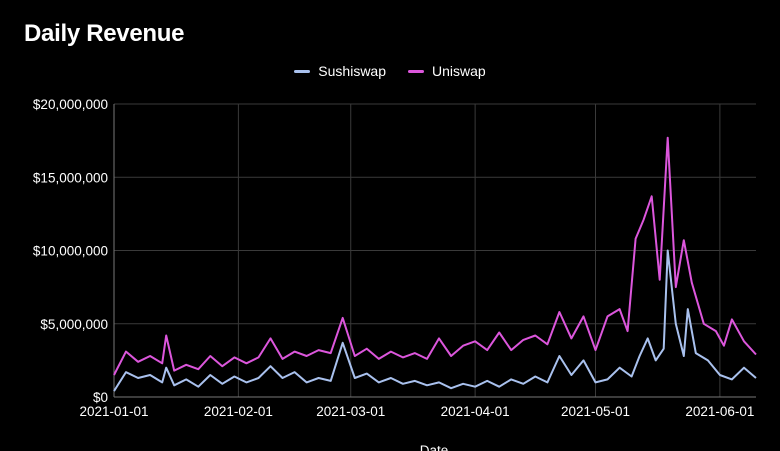  I want to click on y-tick-label: $5,000,000, so click(74, 324).